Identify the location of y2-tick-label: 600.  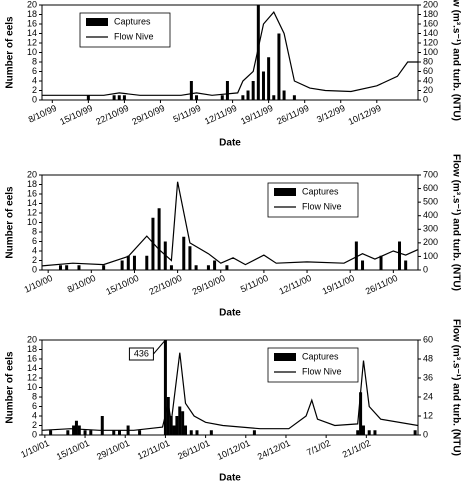
(430, 188).